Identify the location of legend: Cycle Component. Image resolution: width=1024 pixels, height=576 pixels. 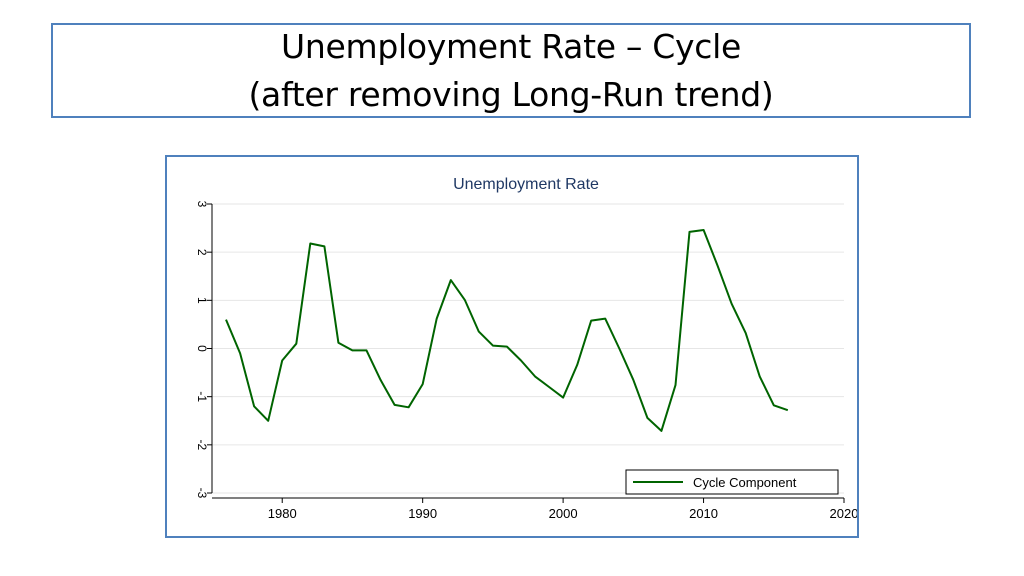
(732, 482).